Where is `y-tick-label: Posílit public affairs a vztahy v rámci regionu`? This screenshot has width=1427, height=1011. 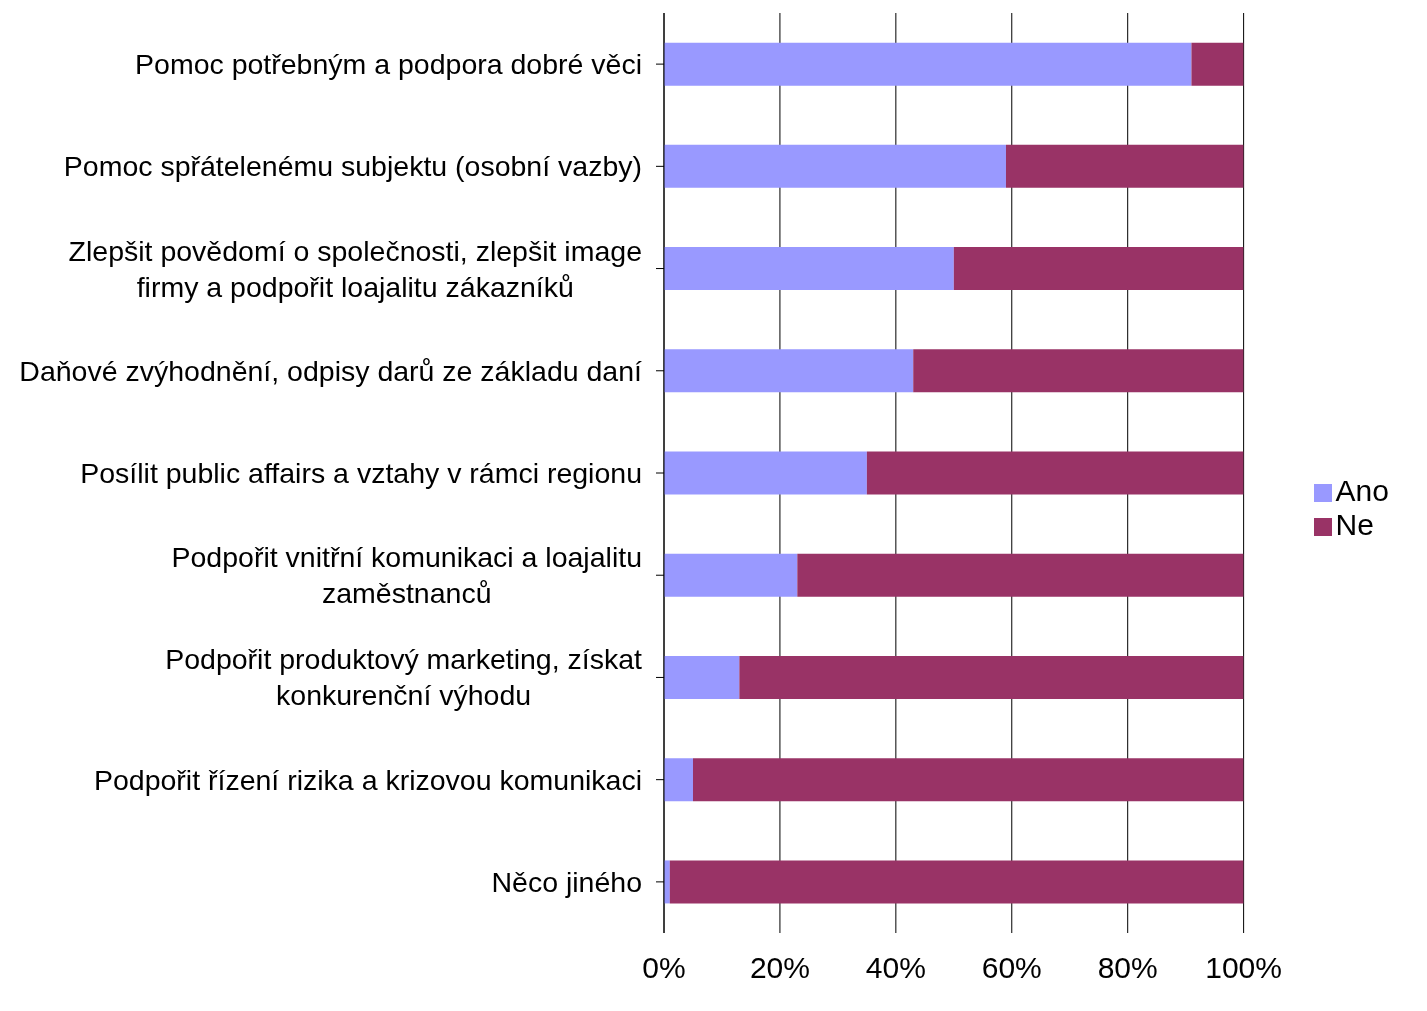 y-tick-label: Posílit public affairs a vztahy v rámci regionu is located at coordinates (361, 473).